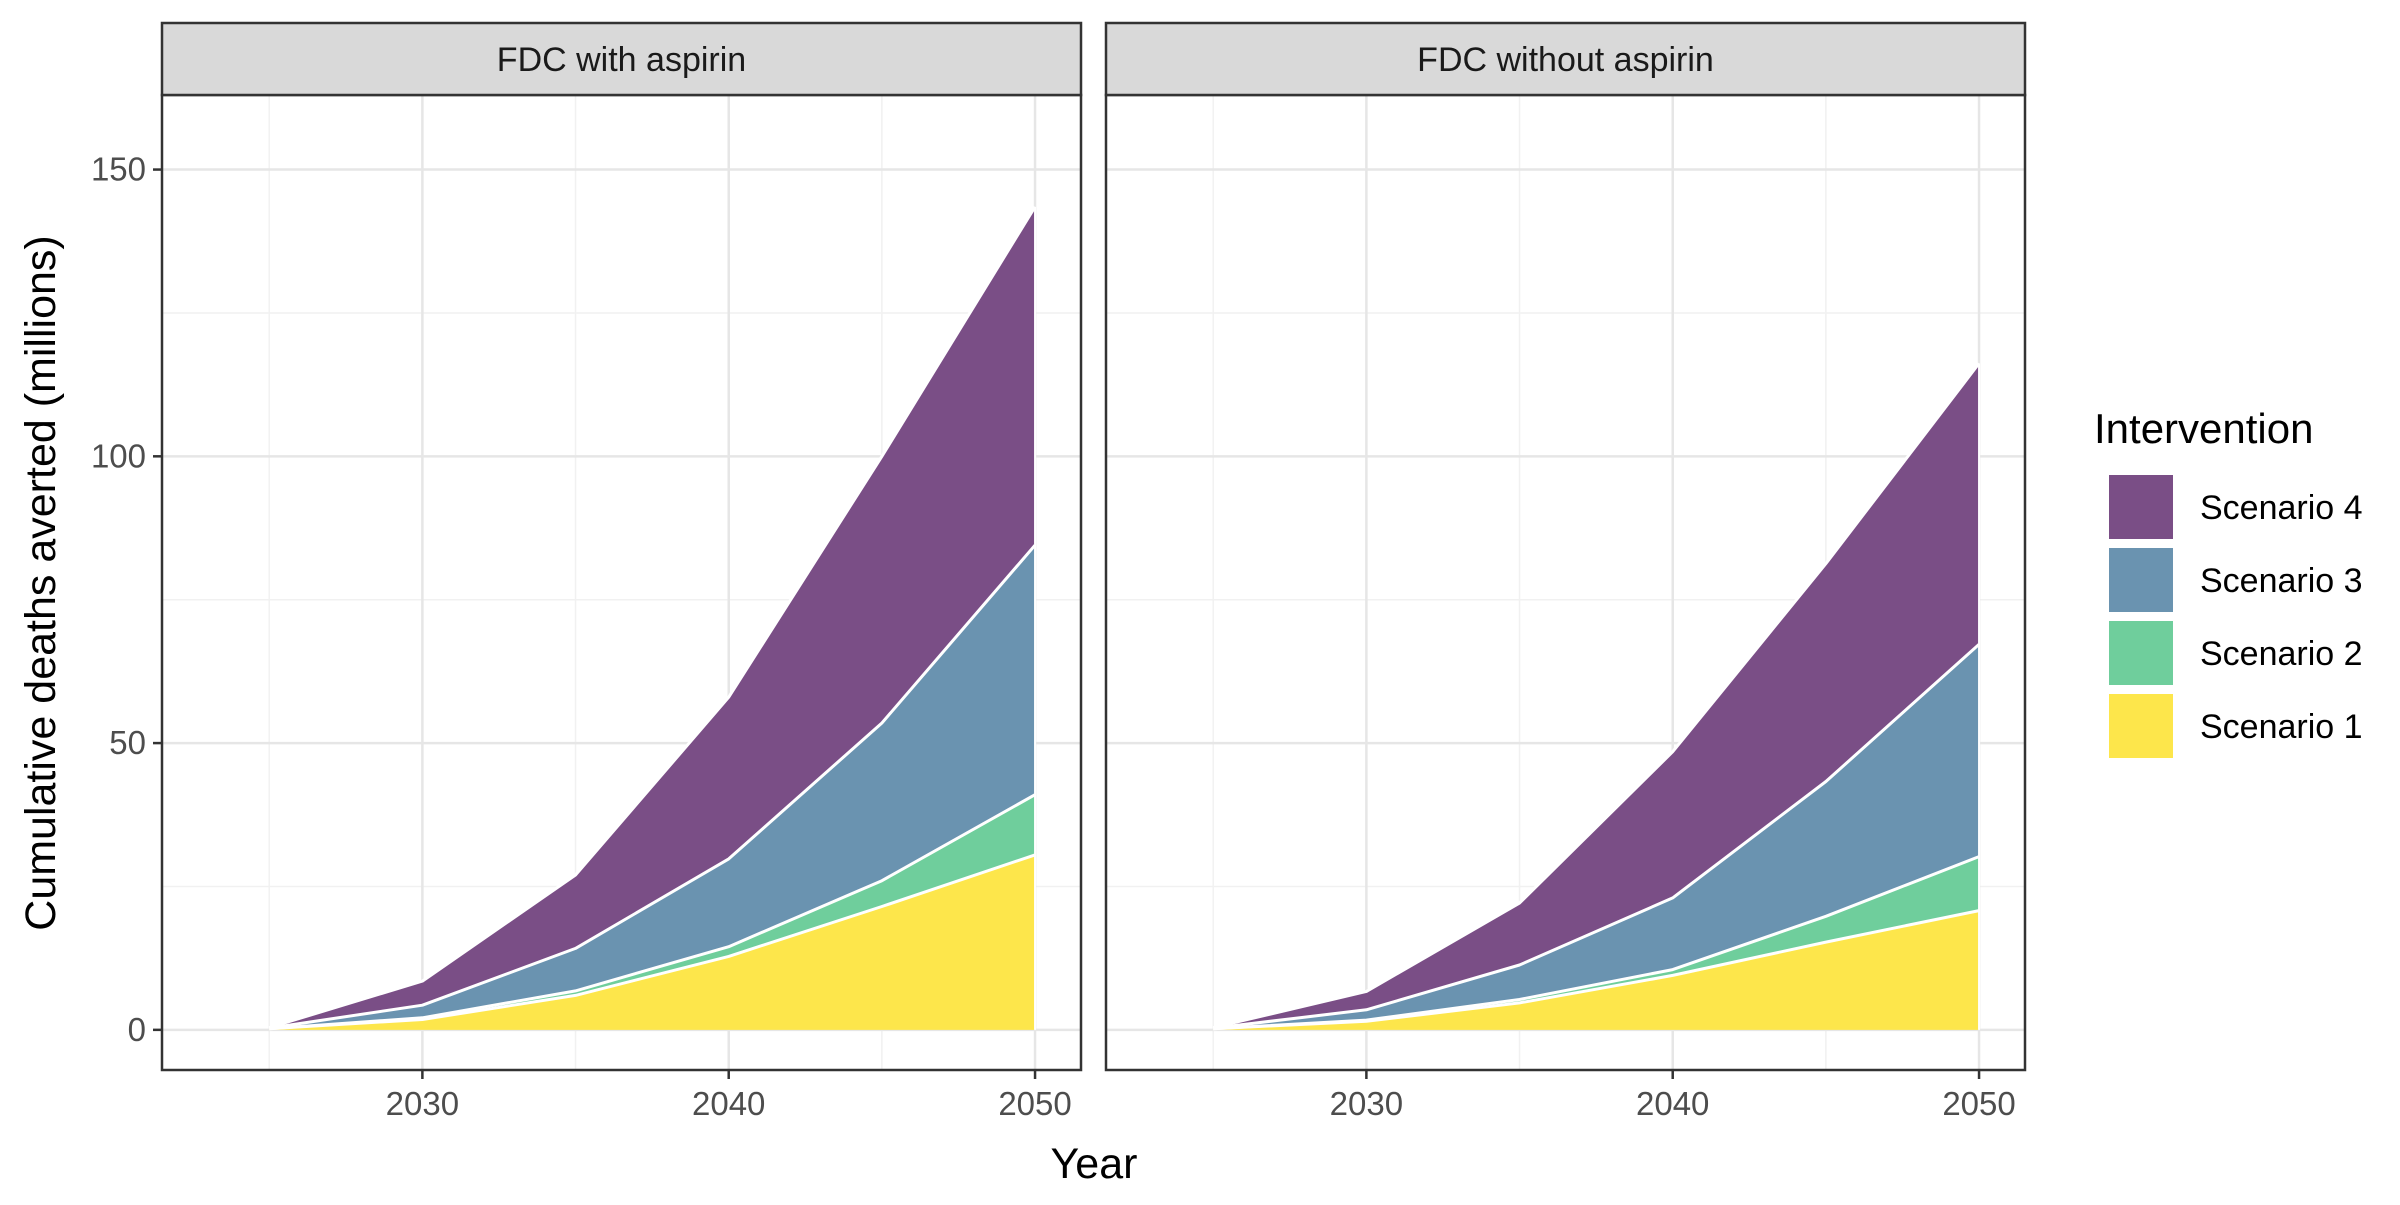 The image size is (2400, 1205). What do you see at coordinates (127, 742) in the screenshot?
I see `y-tick-label: 50` at bounding box center [127, 742].